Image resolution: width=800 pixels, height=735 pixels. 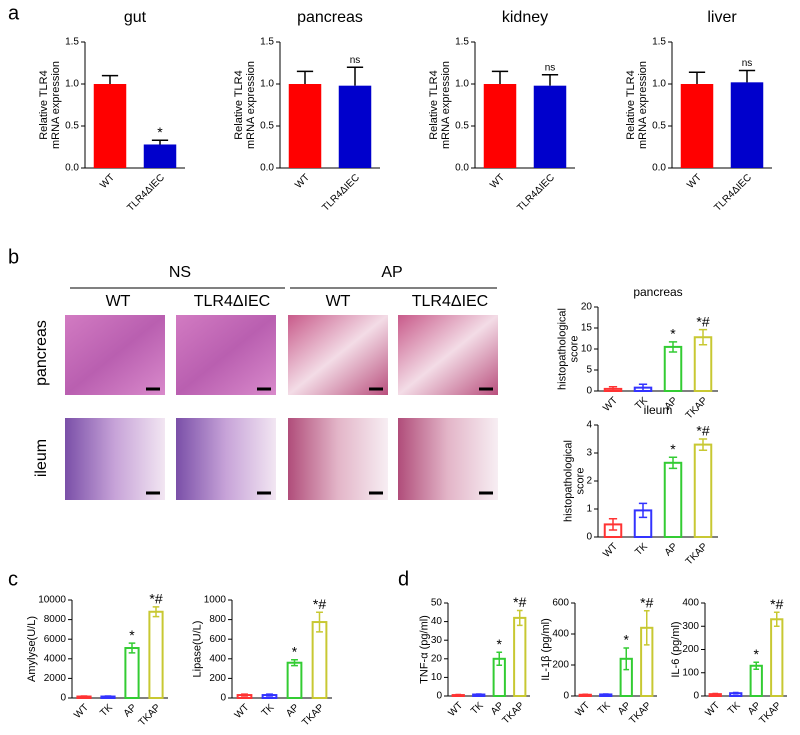 What do you see at coordinates (676, 649) in the screenshot?
I see `y-axis-label: IL-6 (pg/ml)` at bounding box center [676, 649].